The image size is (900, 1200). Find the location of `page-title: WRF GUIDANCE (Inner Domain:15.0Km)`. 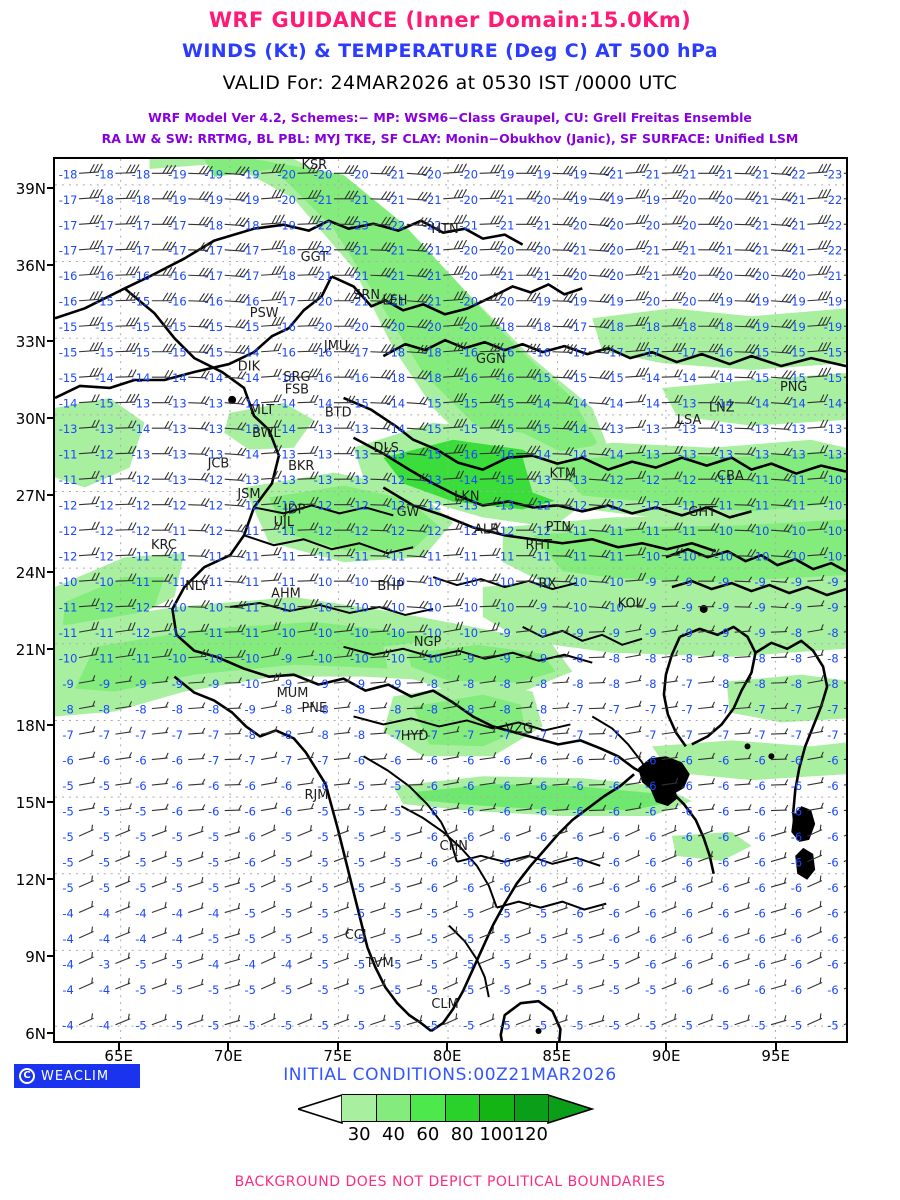

page-title: WRF GUIDANCE (Inner Domain:15.0Km) is located at coordinates (450, 20).